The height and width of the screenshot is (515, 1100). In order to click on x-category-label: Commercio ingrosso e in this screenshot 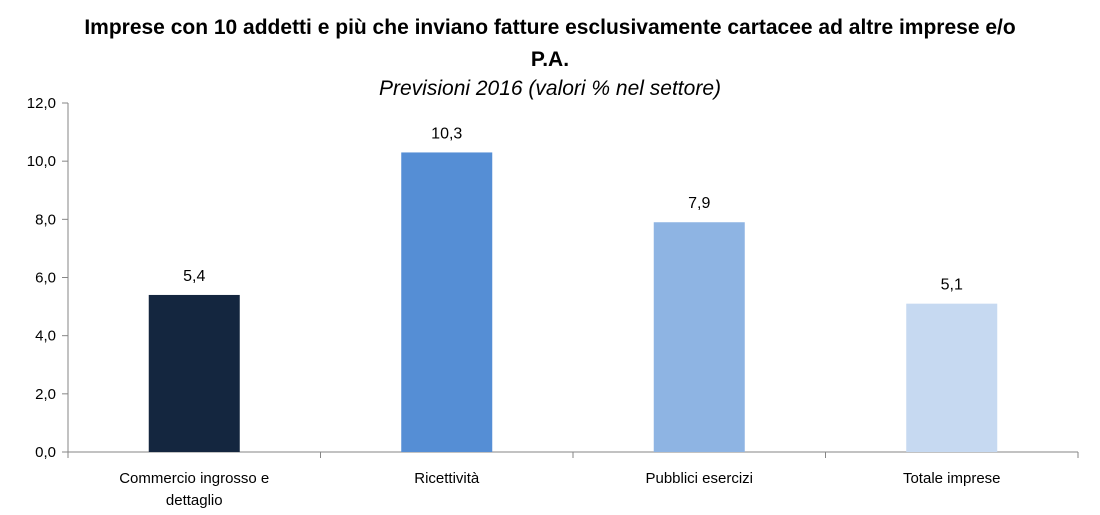, I will do `click(194, 478)`.